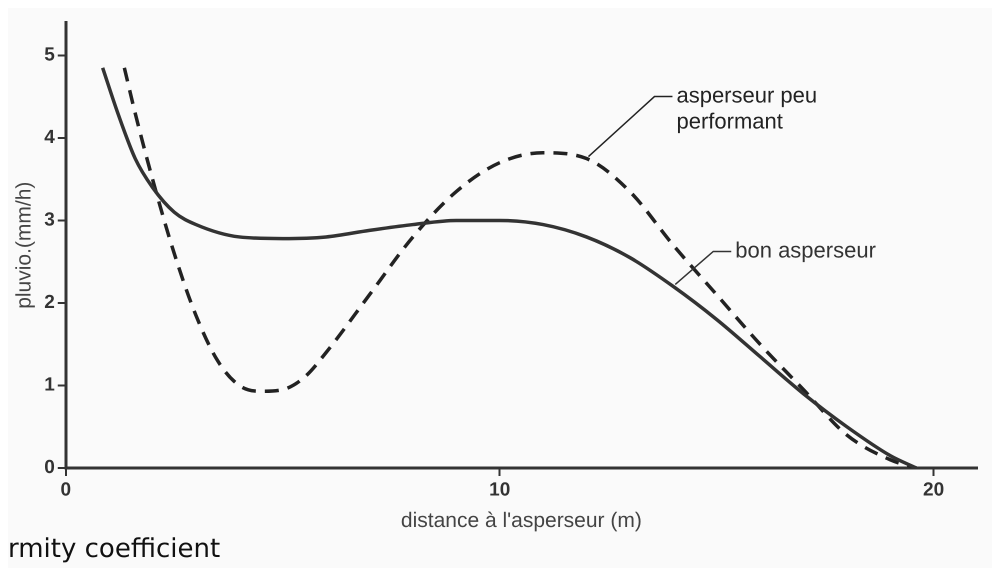  Describe the element at coordinates (50, 137) in the screenshot. I see `y-tick-label: 4` at that location.